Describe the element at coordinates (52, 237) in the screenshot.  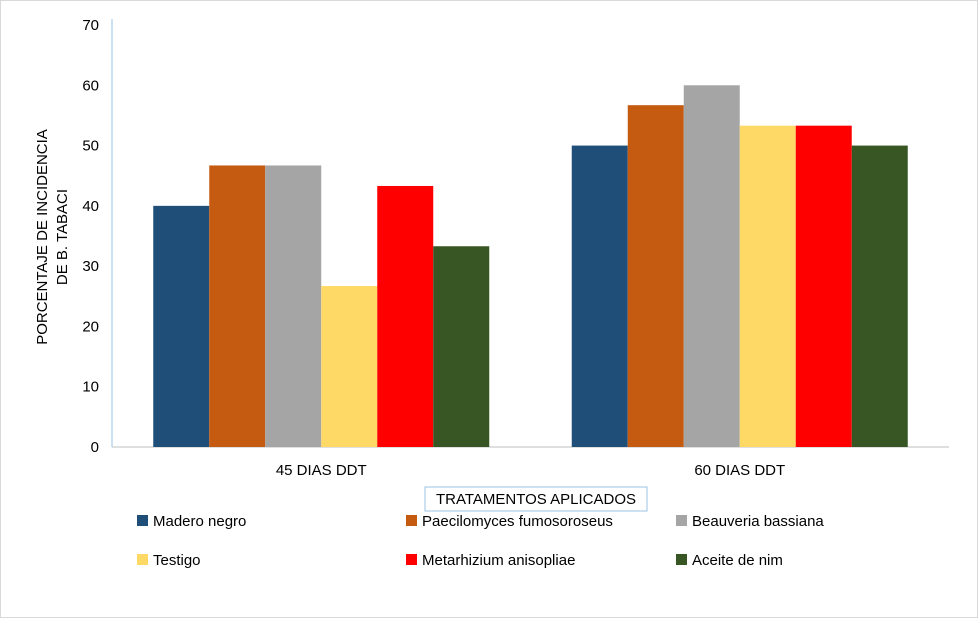
I see `y-axis-title: PORCENTAJE DE INCIDENCIA DE B. TABACI` at that location.